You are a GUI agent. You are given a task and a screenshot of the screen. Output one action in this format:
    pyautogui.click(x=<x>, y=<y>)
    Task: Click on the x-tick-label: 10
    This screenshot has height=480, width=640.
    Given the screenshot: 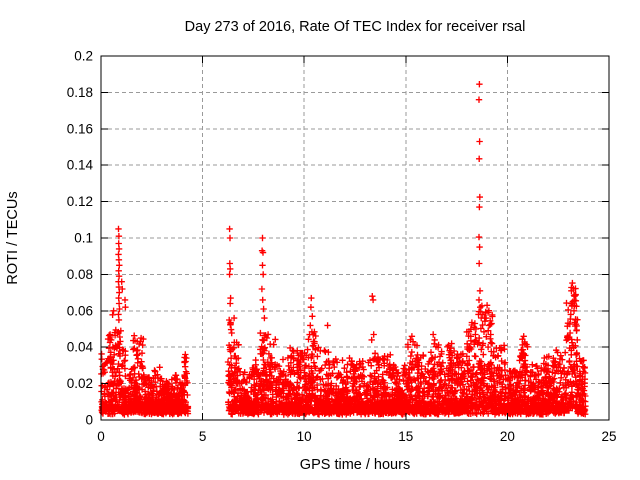 What is the action you would take?
    pyautogui.click(x=304, y=436)
    